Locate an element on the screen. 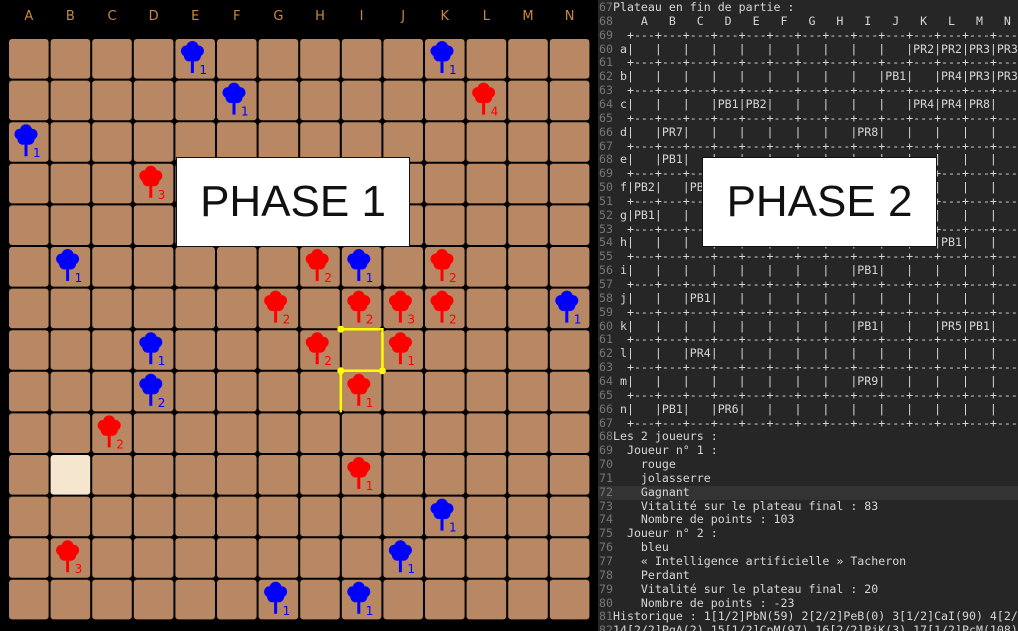  blue-tree-icon: 2 is located at coordinates (152, 391).